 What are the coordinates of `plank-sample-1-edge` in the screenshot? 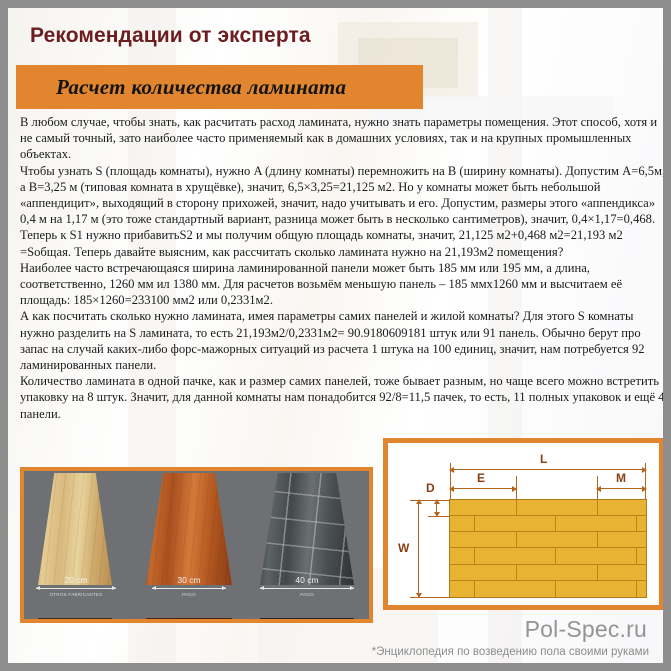 It's located at (75, 618).